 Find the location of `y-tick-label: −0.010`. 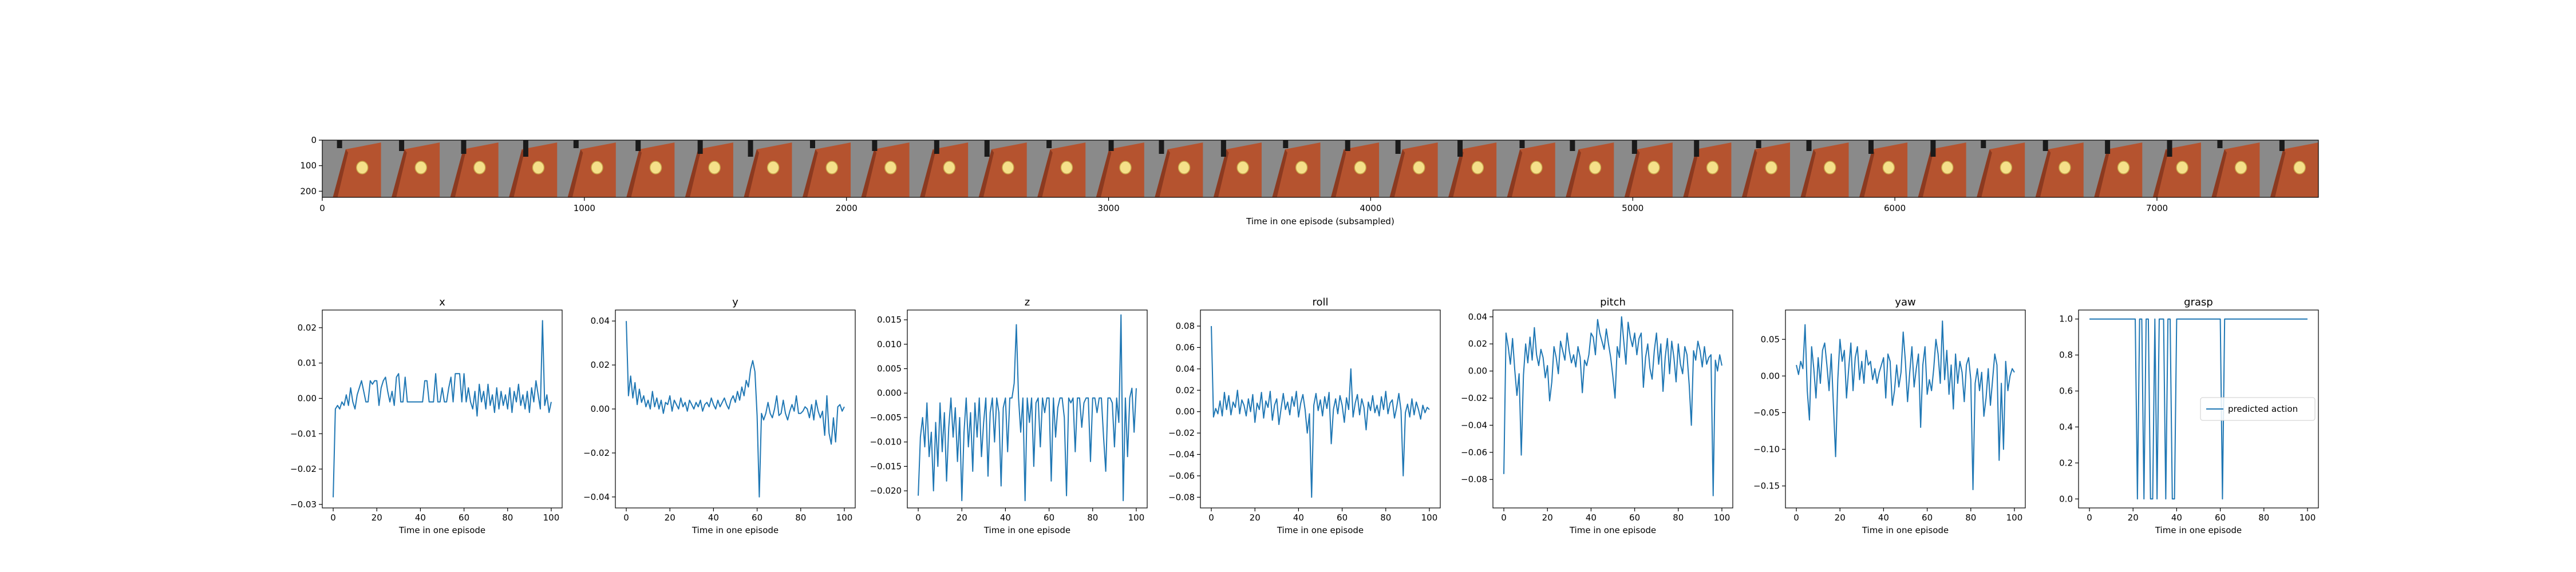

y-tick-label: −0.010 is located at coordinates (886, 442).